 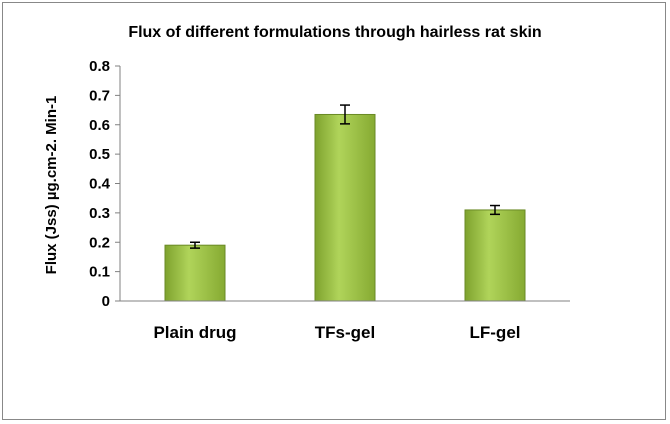 I want to click on y-tick-label: 0.7, so click(x=99, y=95).